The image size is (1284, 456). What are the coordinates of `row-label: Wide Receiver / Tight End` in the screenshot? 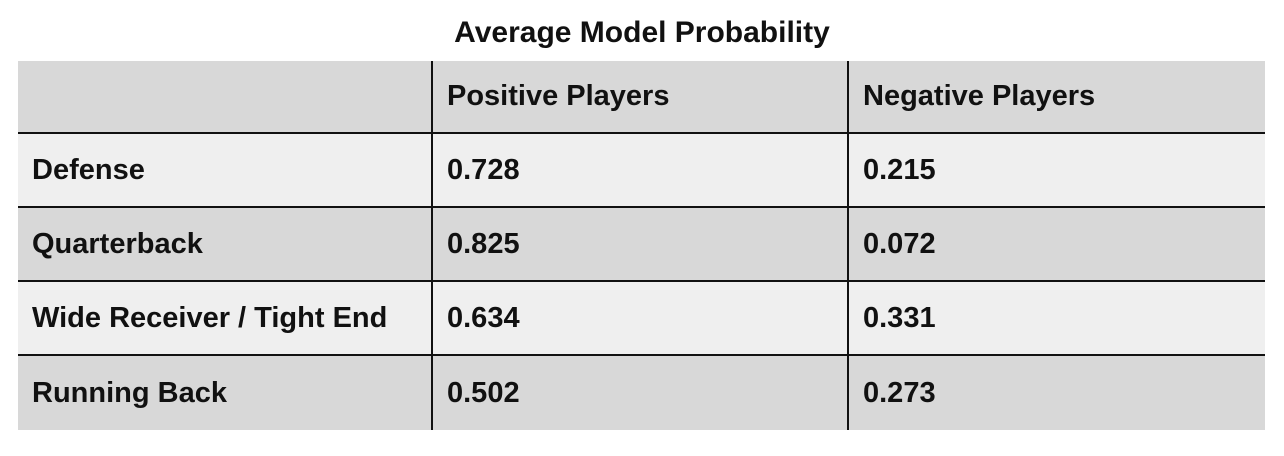 It's located at (225, 318).